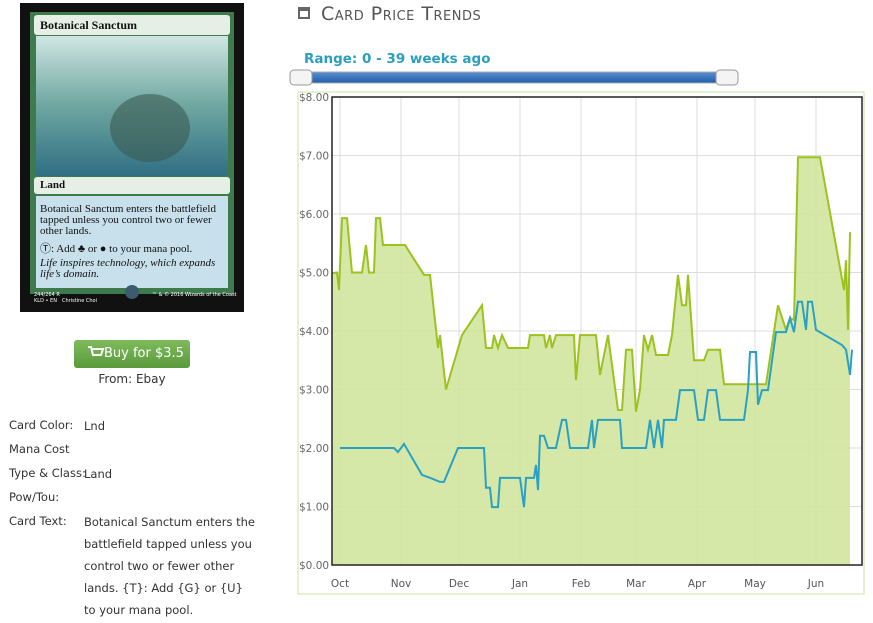 The height and width of the screenshot is (623, 873). I want to click on y-tick-label: $6.00, so click(314, 215).